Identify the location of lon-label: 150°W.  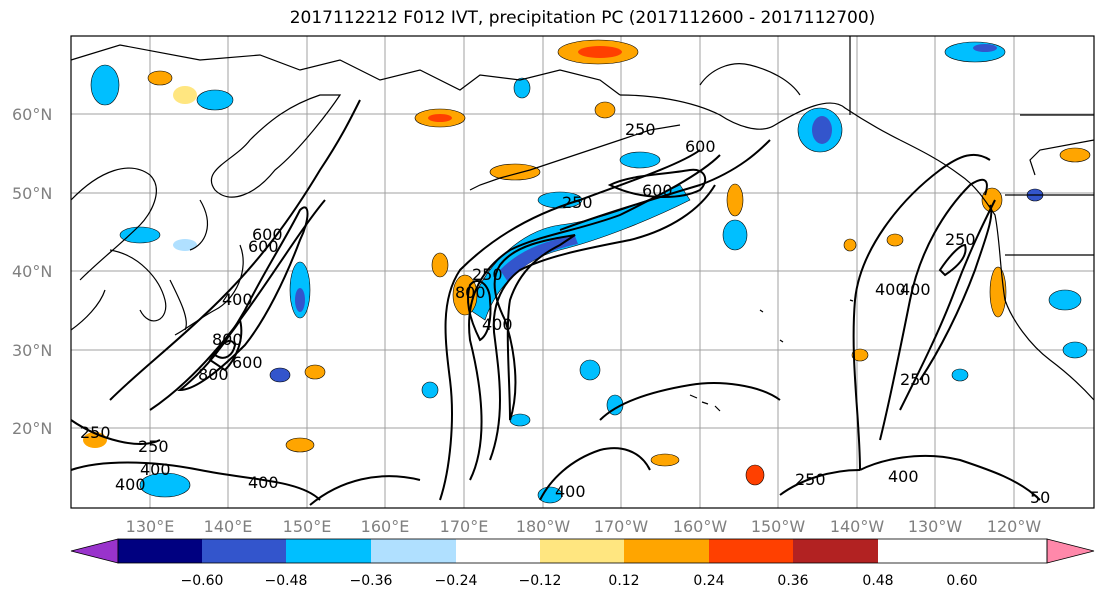
(778, 526).